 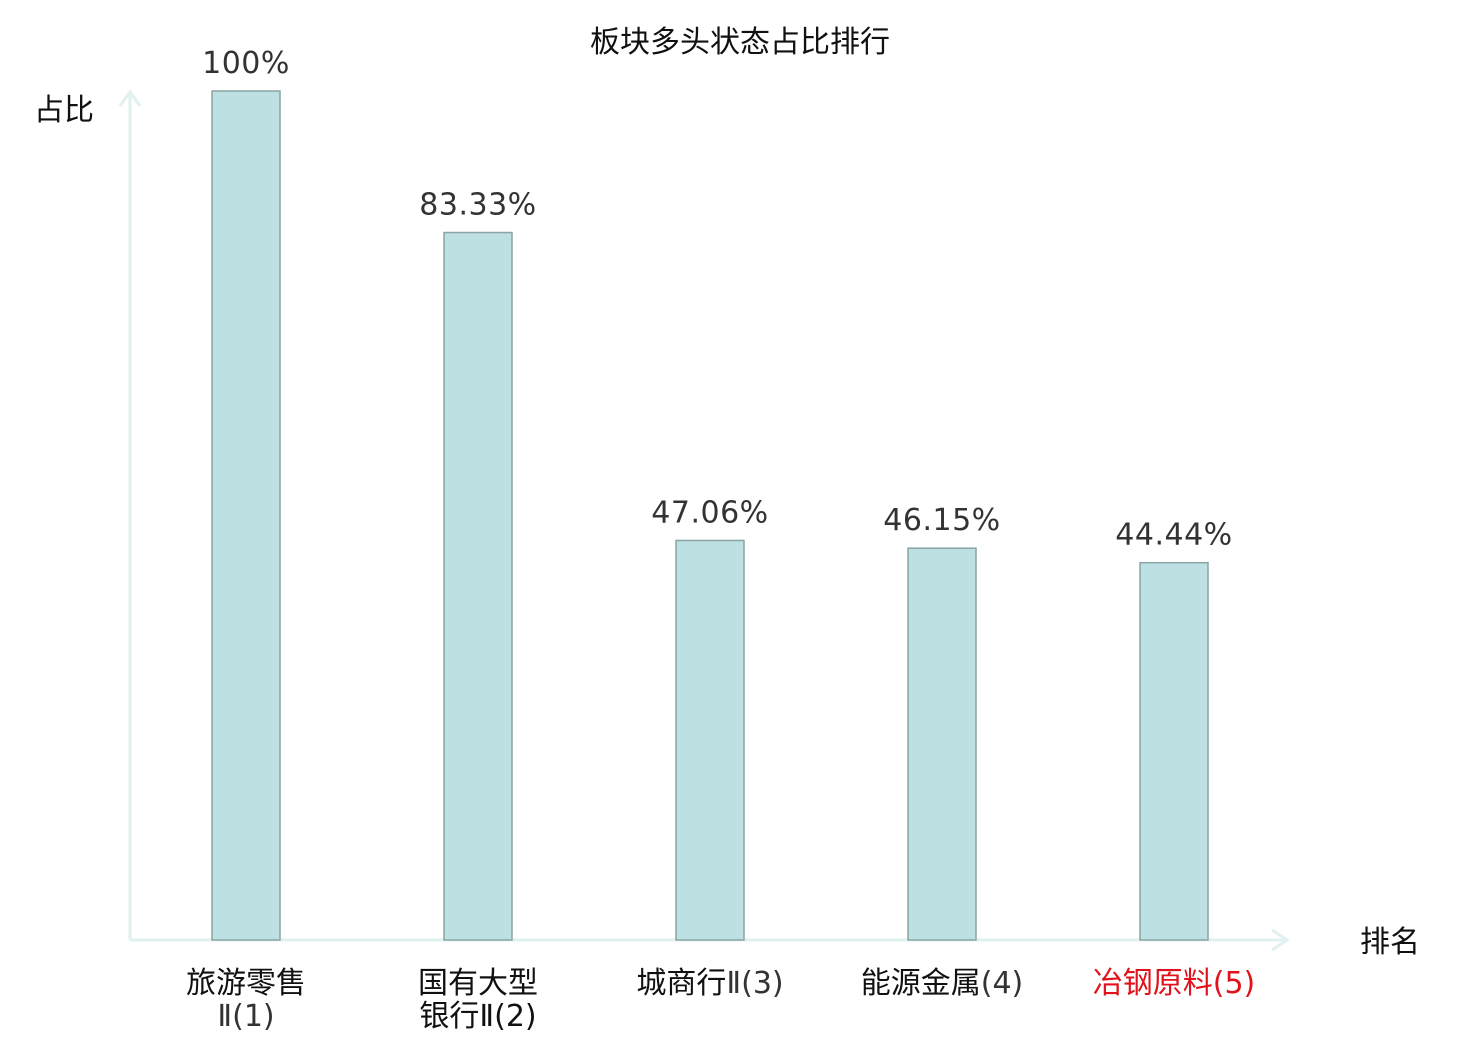 I want to click on y-axis-label: 占比, so click(x=64, y=110).